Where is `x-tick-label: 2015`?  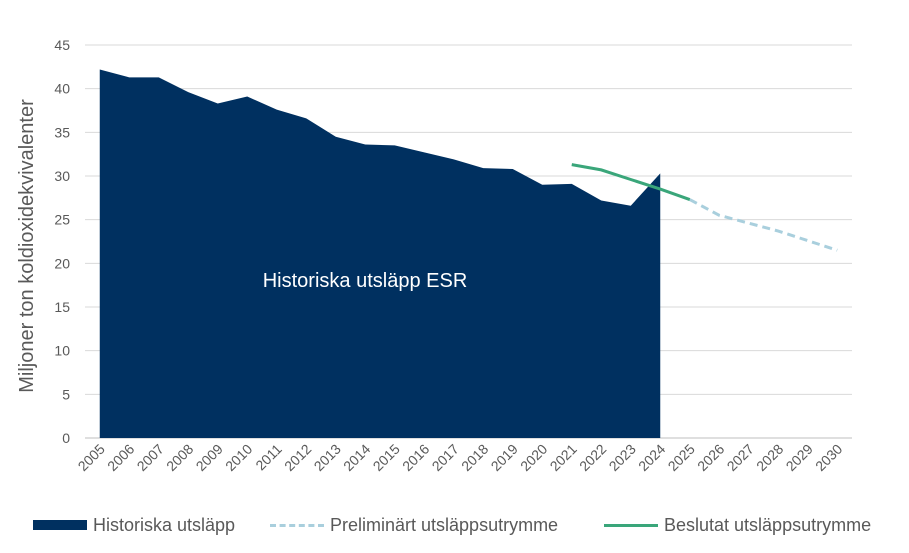
x-tick-label: 2015 is located at coordinates (386, 457).